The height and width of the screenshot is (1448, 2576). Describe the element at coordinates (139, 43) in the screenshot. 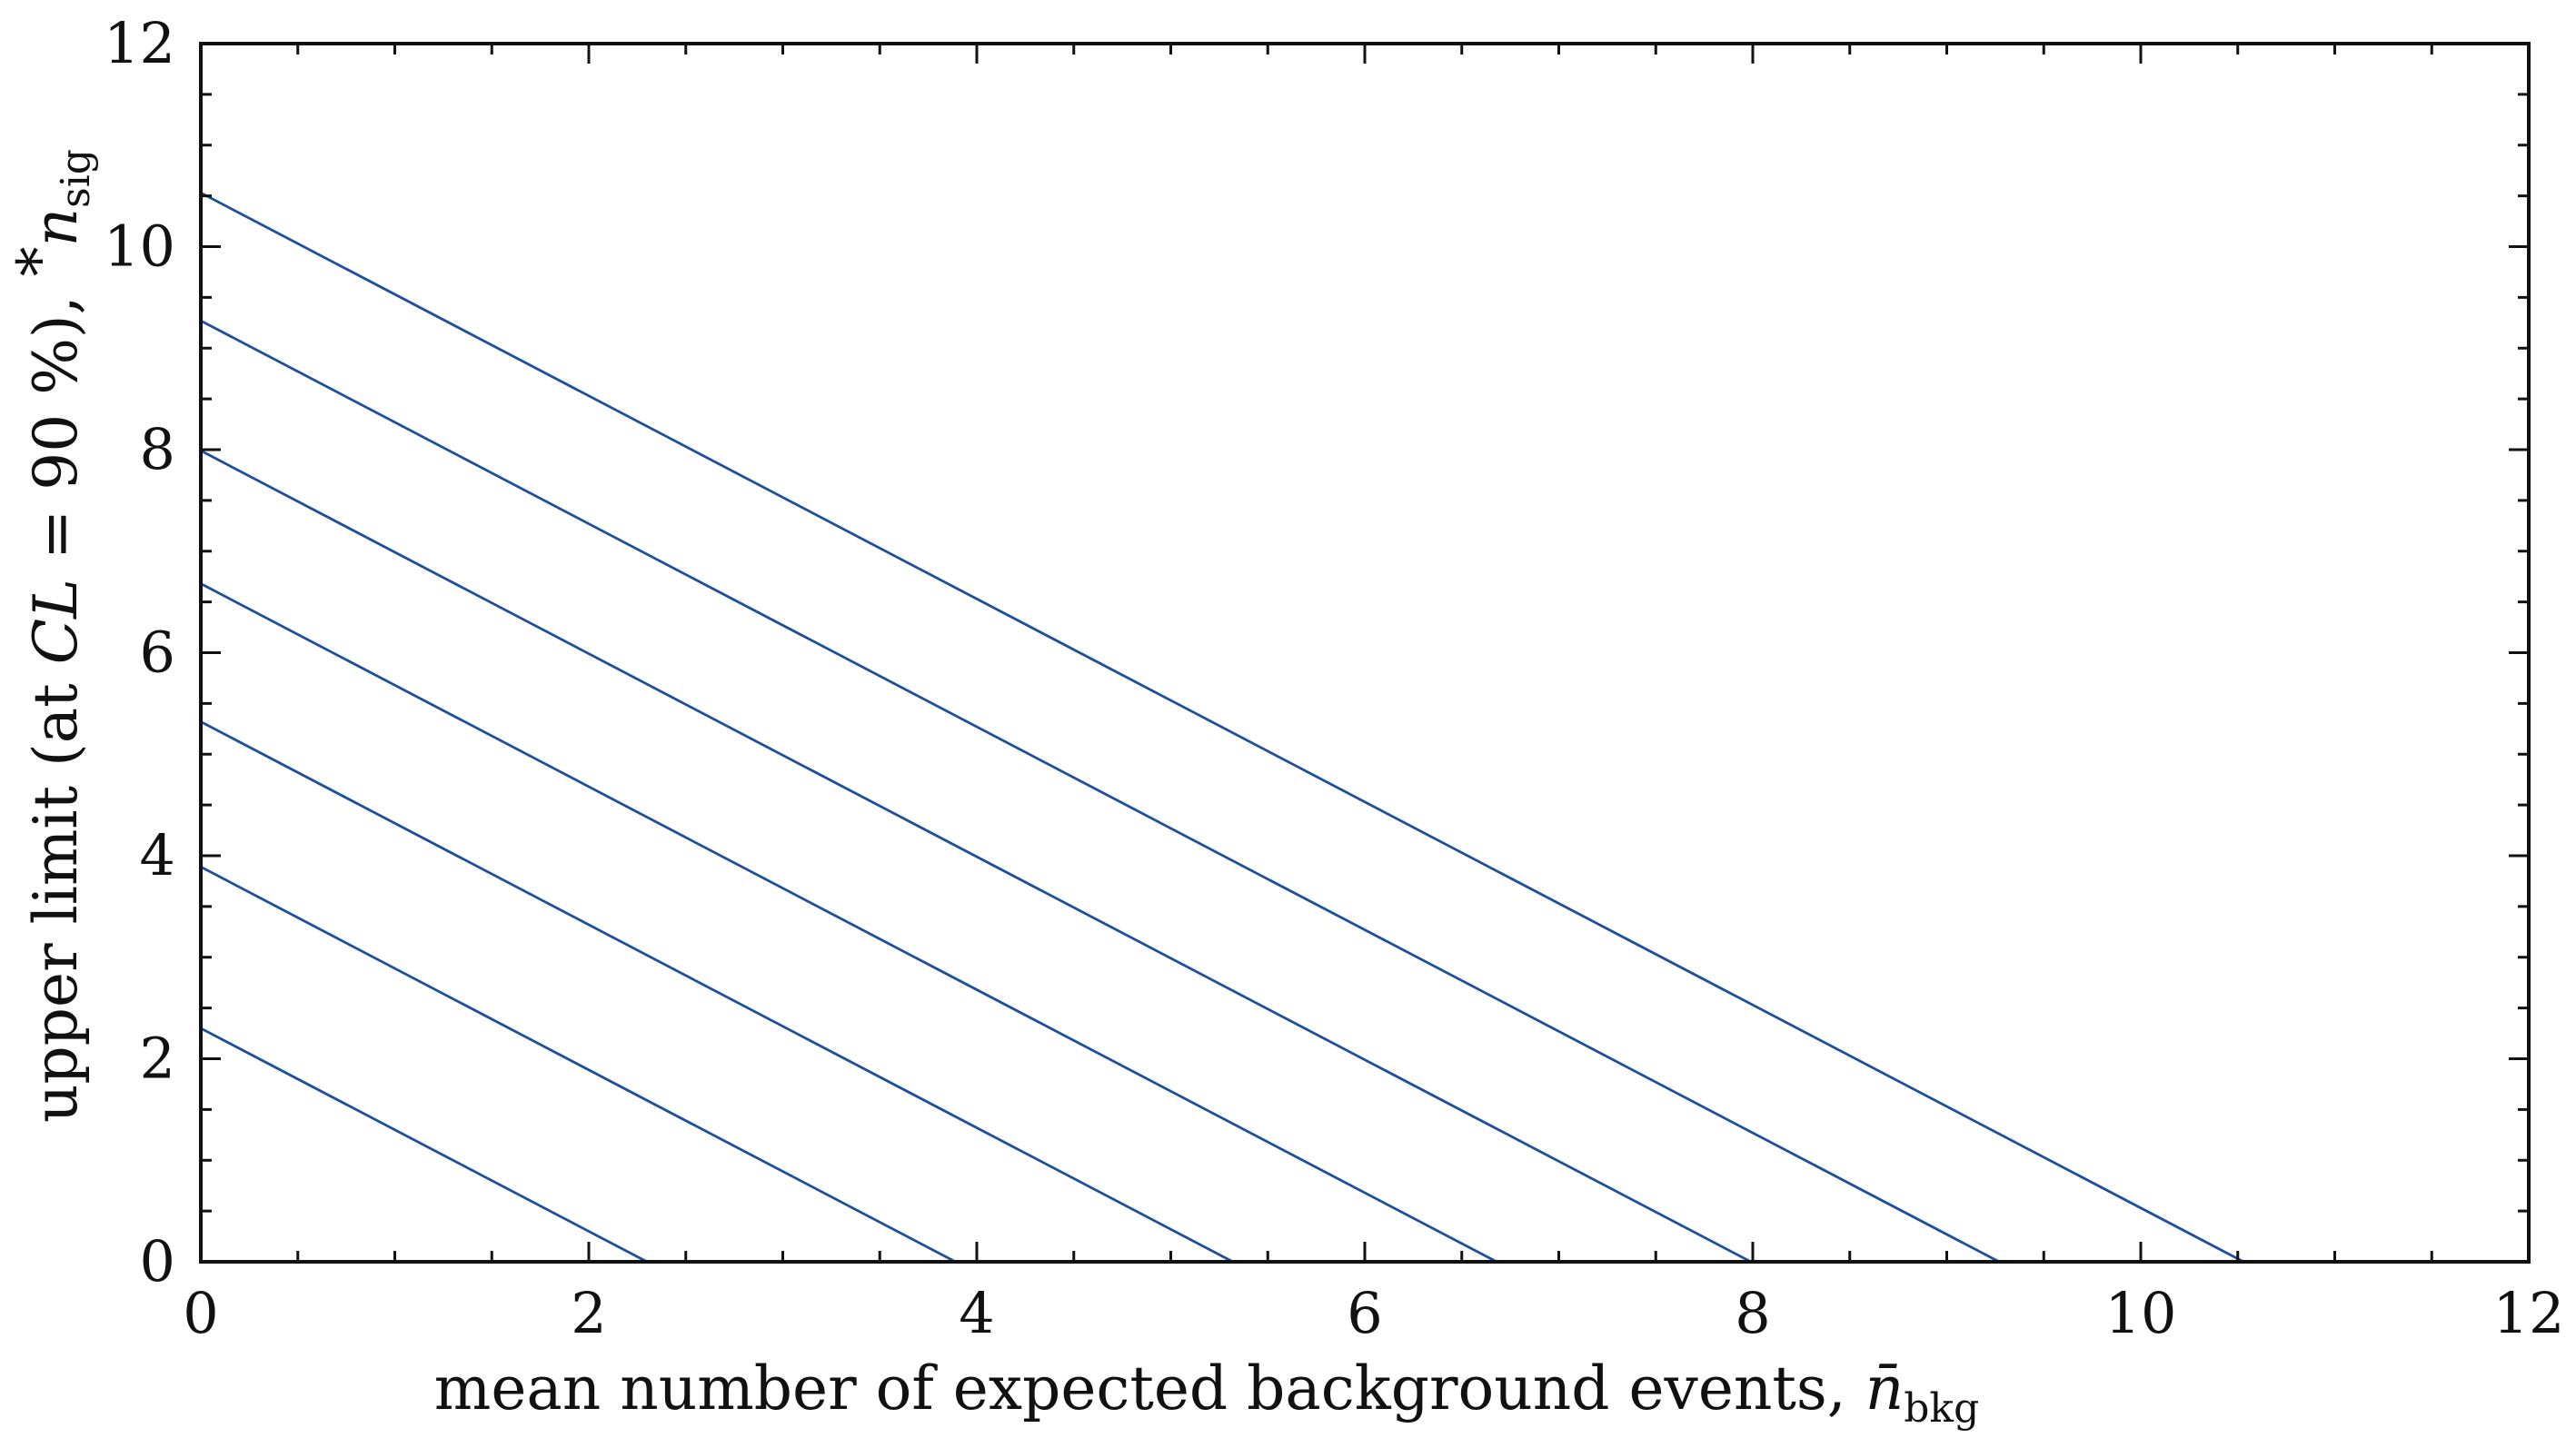

I see `y-tick-label: 12` at that location.